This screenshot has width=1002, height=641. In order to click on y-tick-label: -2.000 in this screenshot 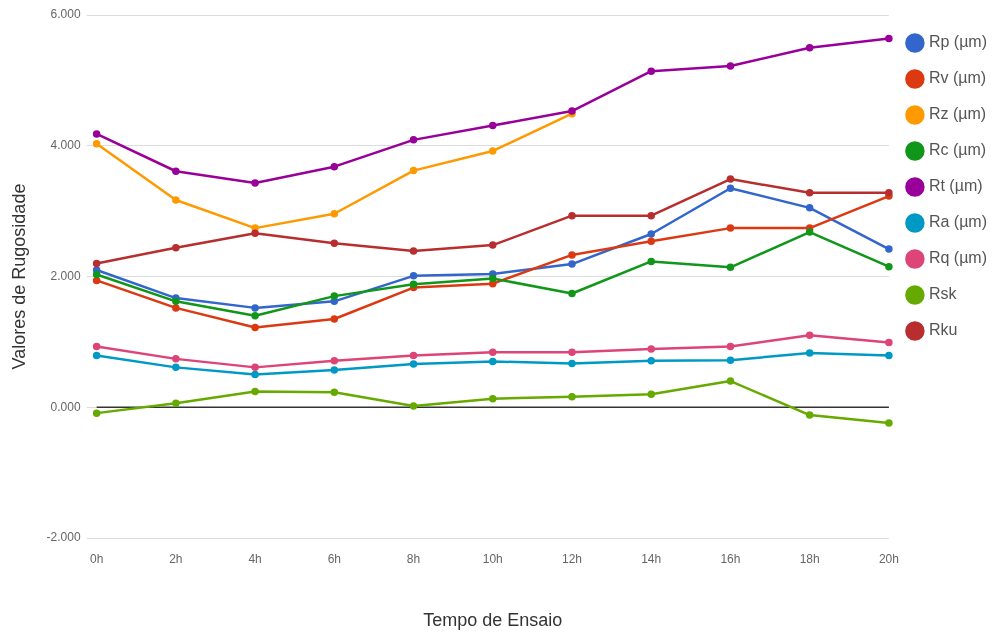, I will do `click(63, 537)`.